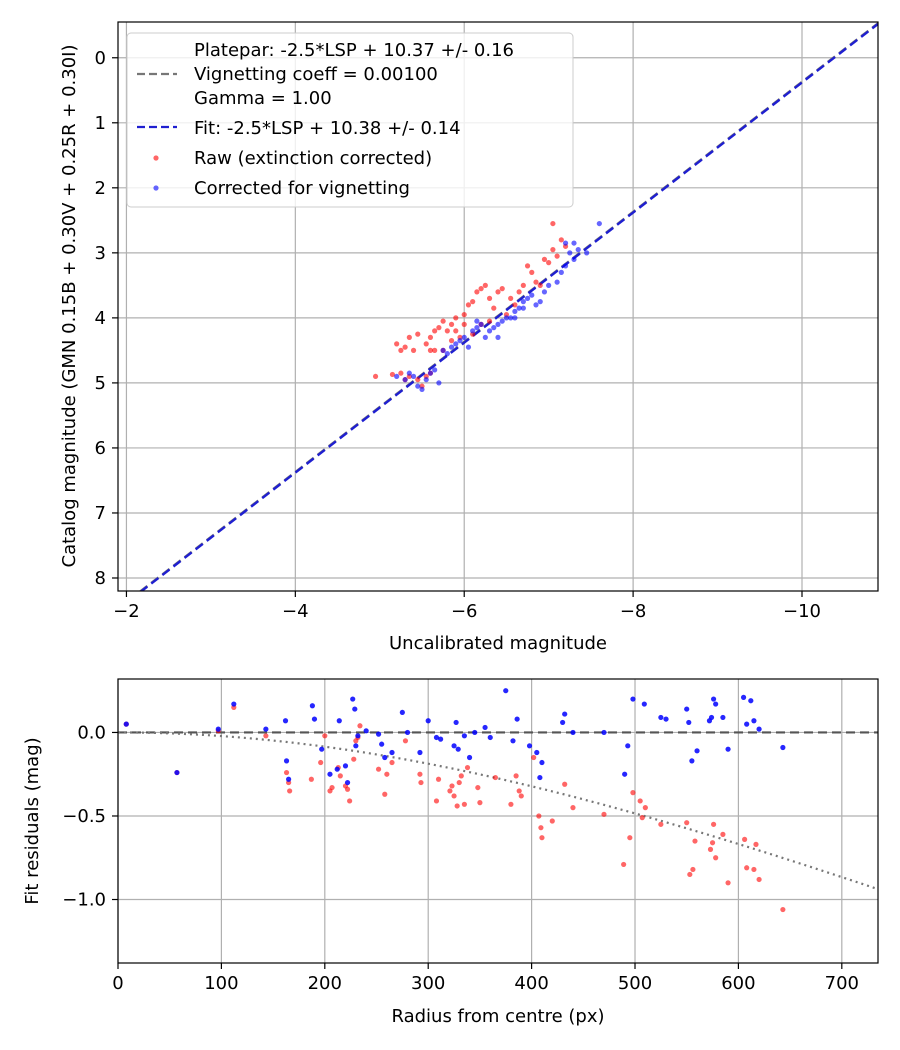 Image resolution: width=900 pixels, height=1050 pixels. Describe the element at coordinates (263, 98) in the screenshot. I see `legend-platepar-line3: Gamma = 1.00` at that location.